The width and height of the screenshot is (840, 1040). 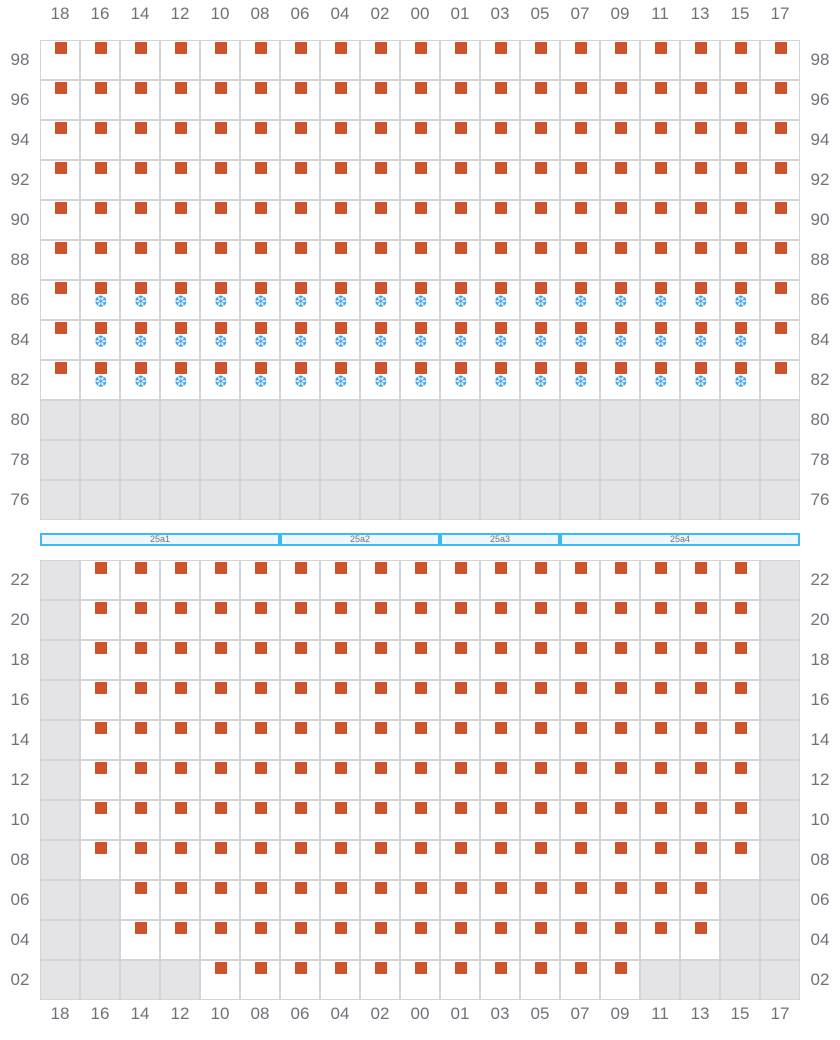 What do you see at coordinates (140, 300) in the screenshot?
I see `top-slot-86-14: ❆` at bounding box center [140, 300].